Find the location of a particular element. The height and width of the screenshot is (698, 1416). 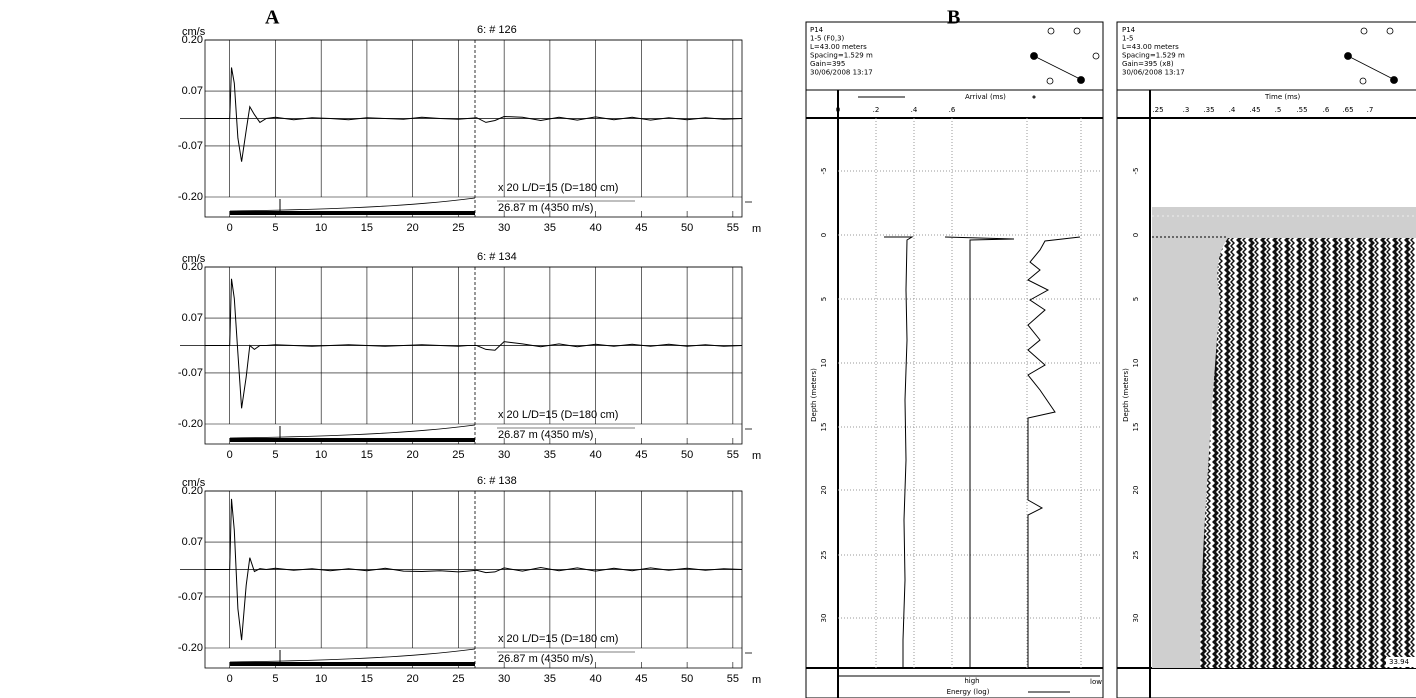

y-tick-label: 25 is located at coordinates (1136, 555).